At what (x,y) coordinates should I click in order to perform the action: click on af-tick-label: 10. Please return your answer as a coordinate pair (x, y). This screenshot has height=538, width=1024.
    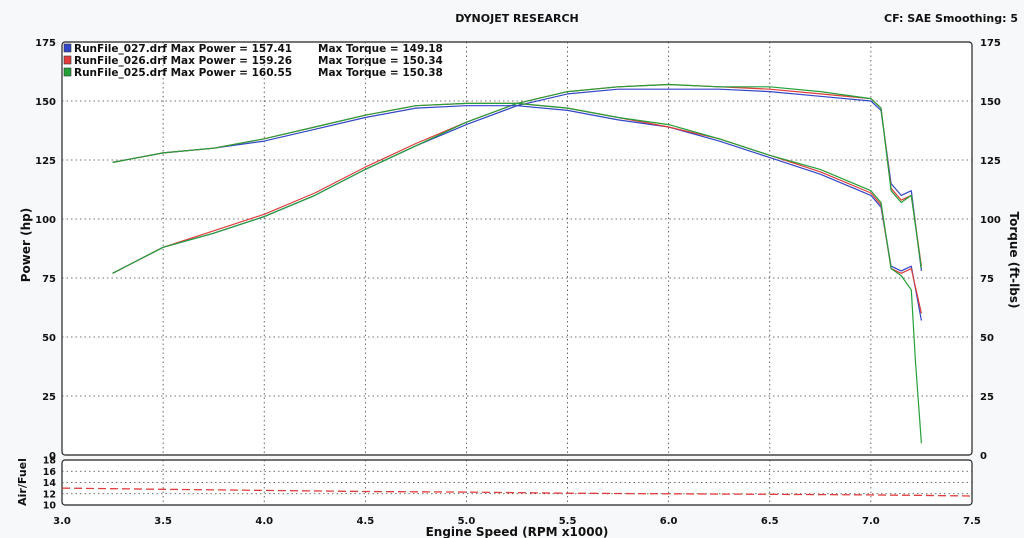
    Looking at the image, I should click on (50, 506).